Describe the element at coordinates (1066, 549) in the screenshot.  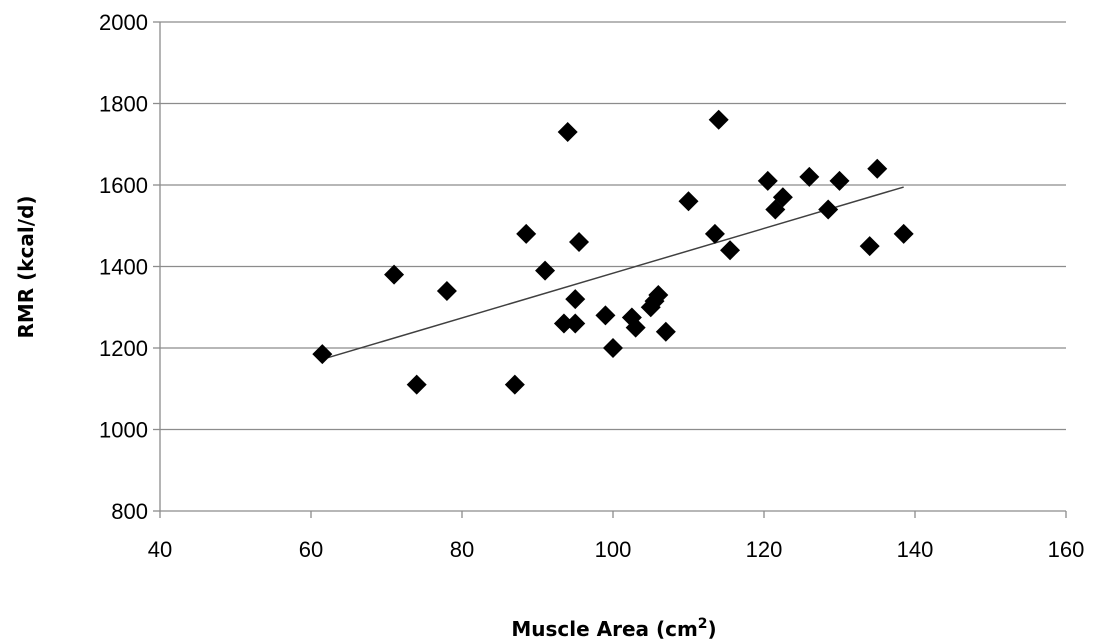
I see `x-tick-label: 160` at that location.